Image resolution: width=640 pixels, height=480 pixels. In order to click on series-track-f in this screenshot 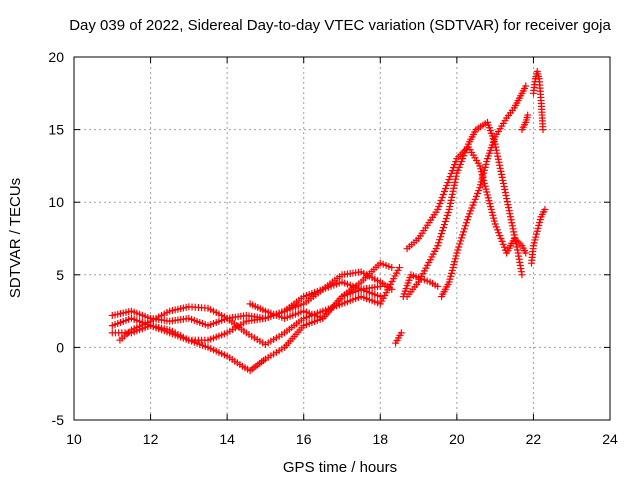, I will do `click(398, 338)`.